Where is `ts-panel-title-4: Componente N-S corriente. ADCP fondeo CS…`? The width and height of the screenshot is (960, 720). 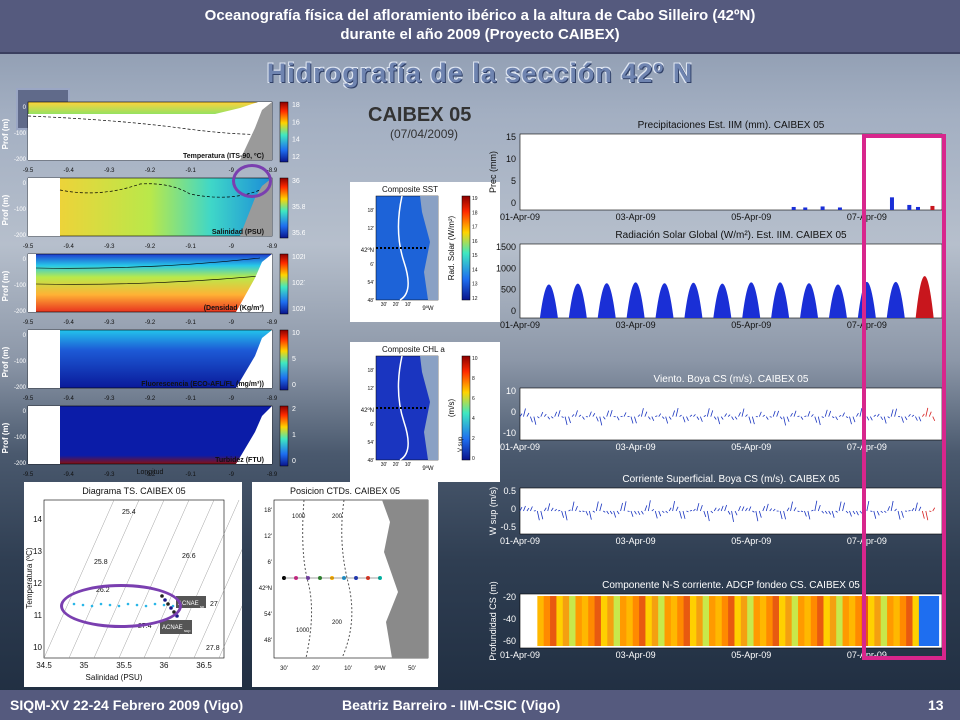 ts-panel-title-4: Componente N-S corriente. ADCP fondeo CS… is located at coordinates (731, 585).